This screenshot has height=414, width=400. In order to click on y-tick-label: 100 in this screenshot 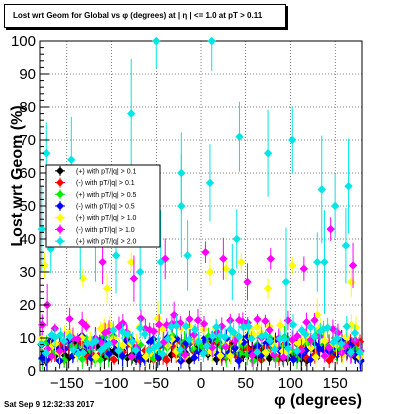, I will do `click(23, 41)`.